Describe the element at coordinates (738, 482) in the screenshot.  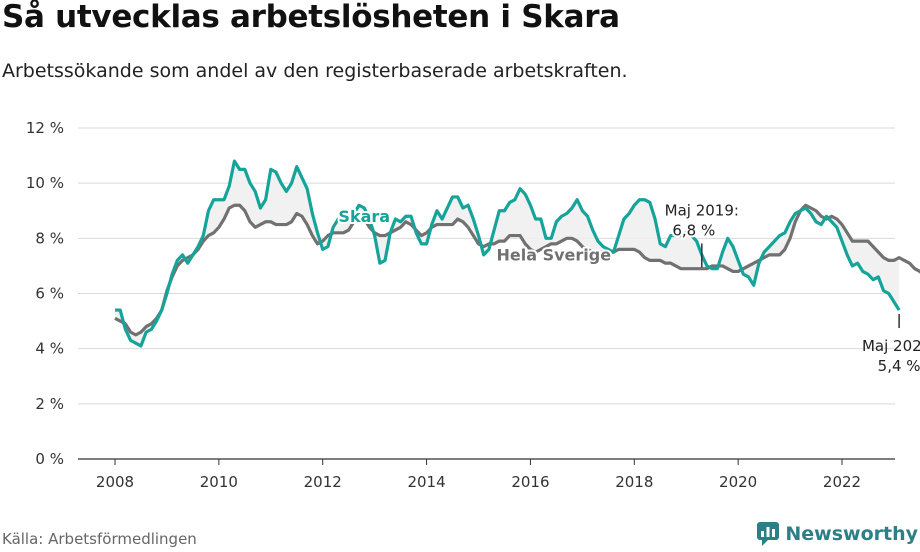
I see `x-tick-label: 2020` at that location.